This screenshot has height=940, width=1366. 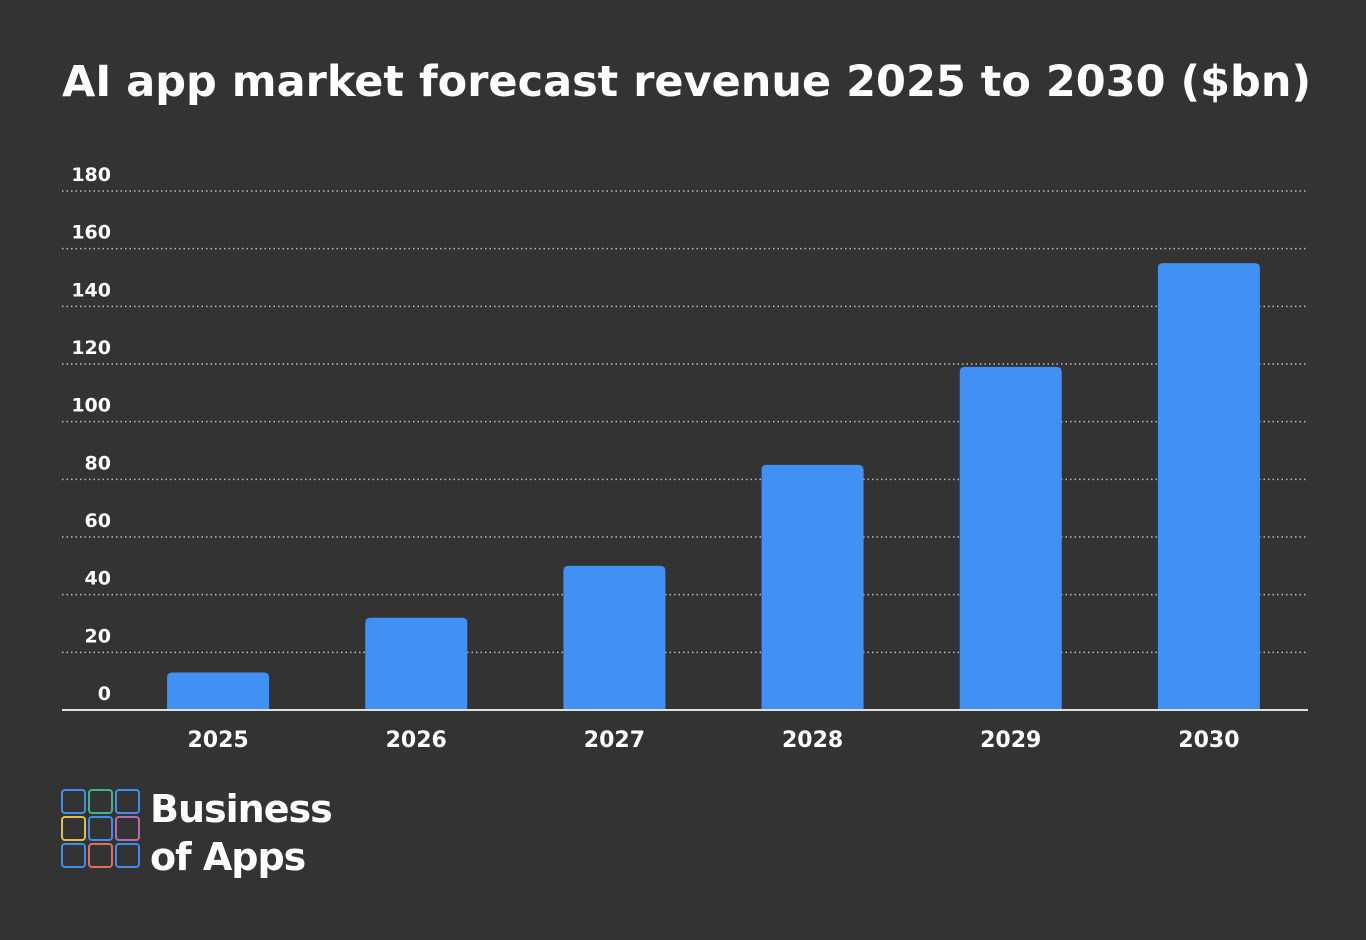 What do you see at coordinates (217, 740) in the screenshot?
I see `x-tick-label: 2025` at bounding box center [217, 740].